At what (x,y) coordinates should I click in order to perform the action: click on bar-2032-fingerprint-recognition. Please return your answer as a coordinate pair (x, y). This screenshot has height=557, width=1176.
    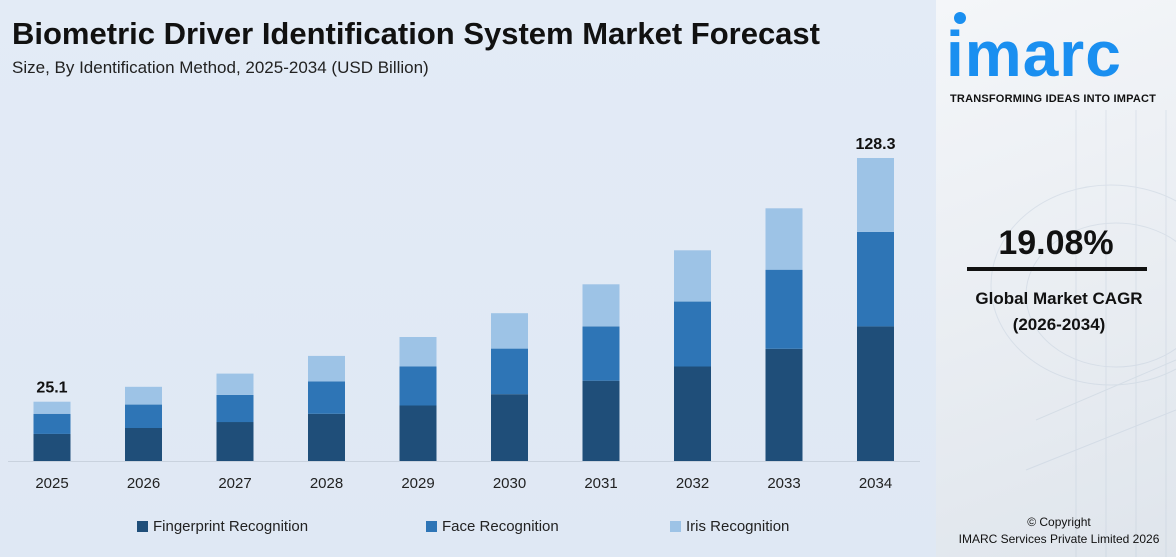
    Looking at the image, I should click on (692, 413).